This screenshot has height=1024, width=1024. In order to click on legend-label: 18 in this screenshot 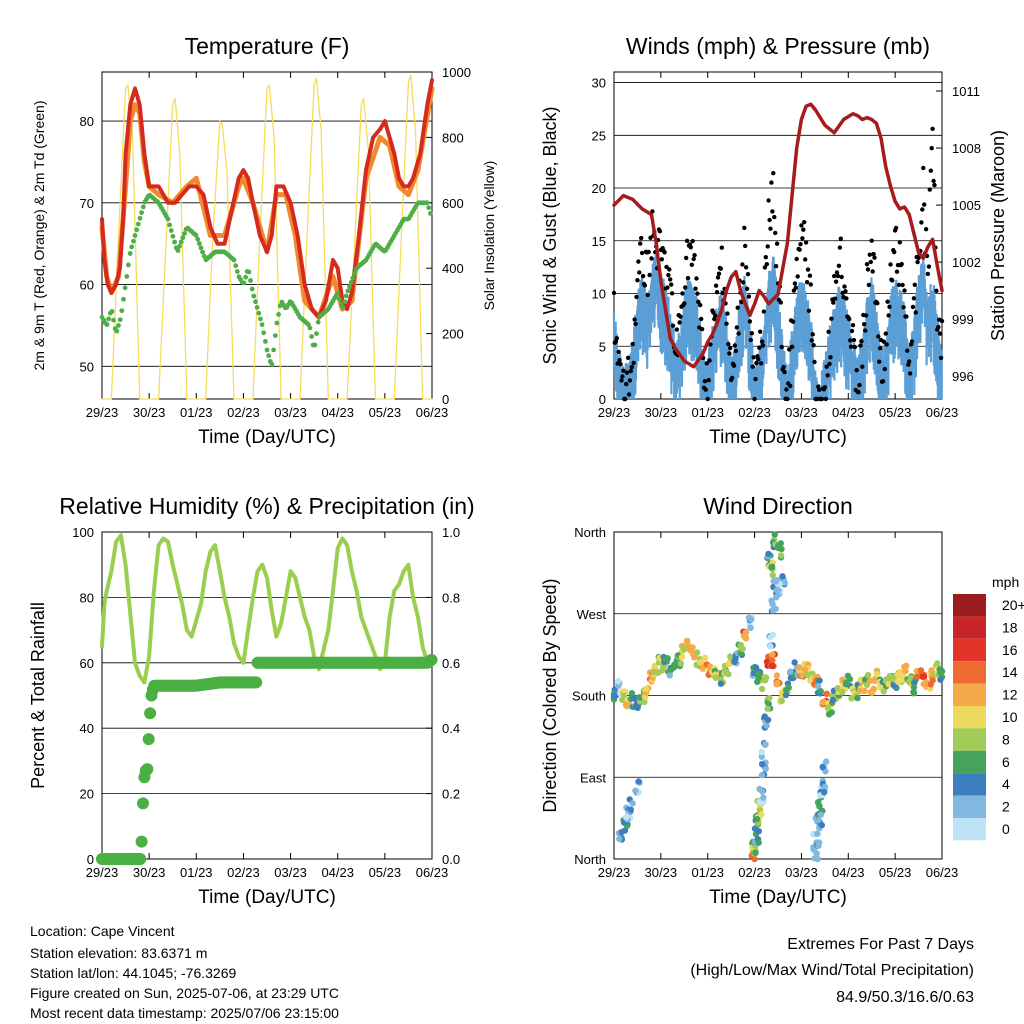, I will do `click(1010, 627)`.